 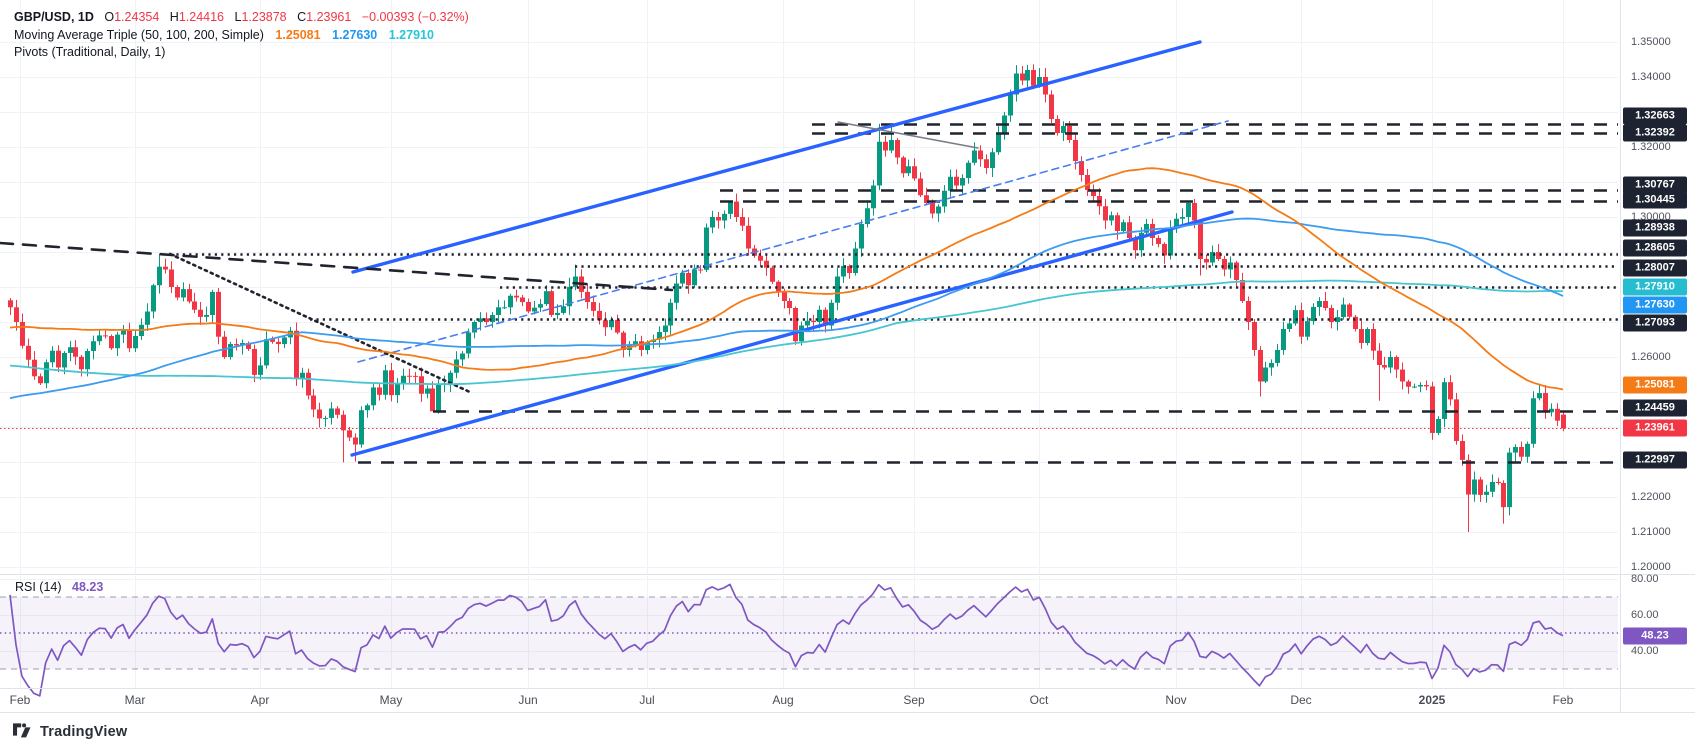 What do you see at coordinates (201, 17) in the screenshot?
I see `high-value: 1.24416` at bounding box center [201, 17].